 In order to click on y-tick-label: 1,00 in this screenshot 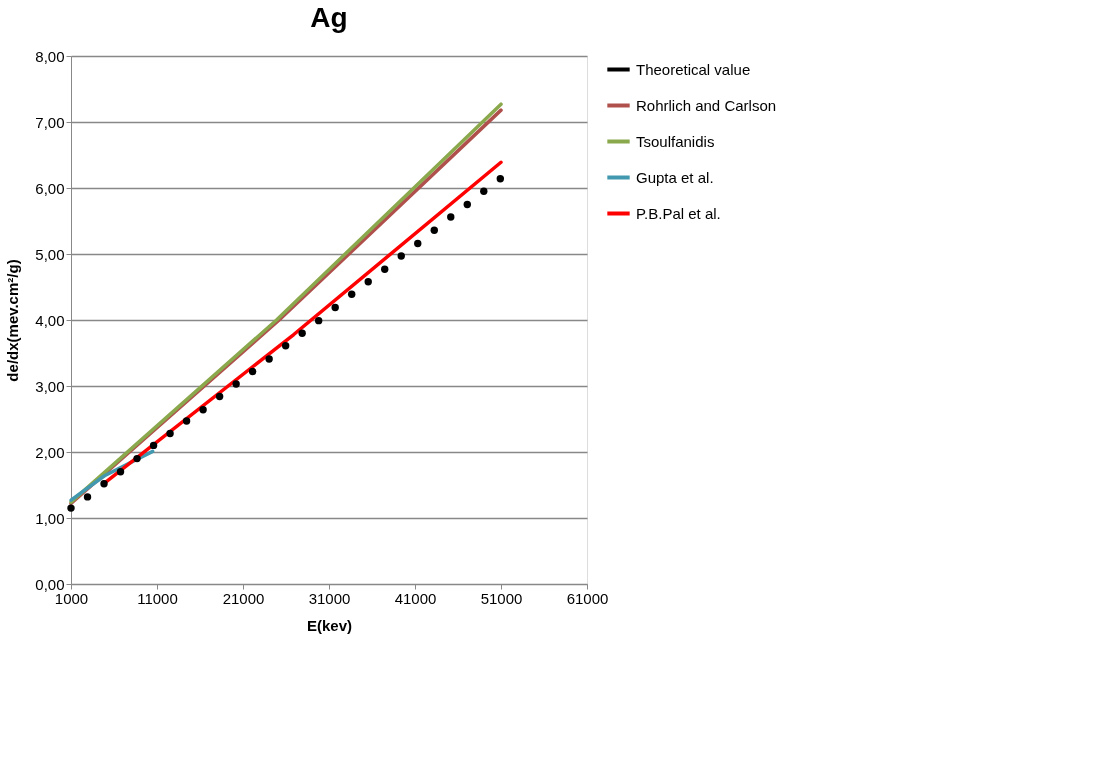, I will do `click(50, 518)`.